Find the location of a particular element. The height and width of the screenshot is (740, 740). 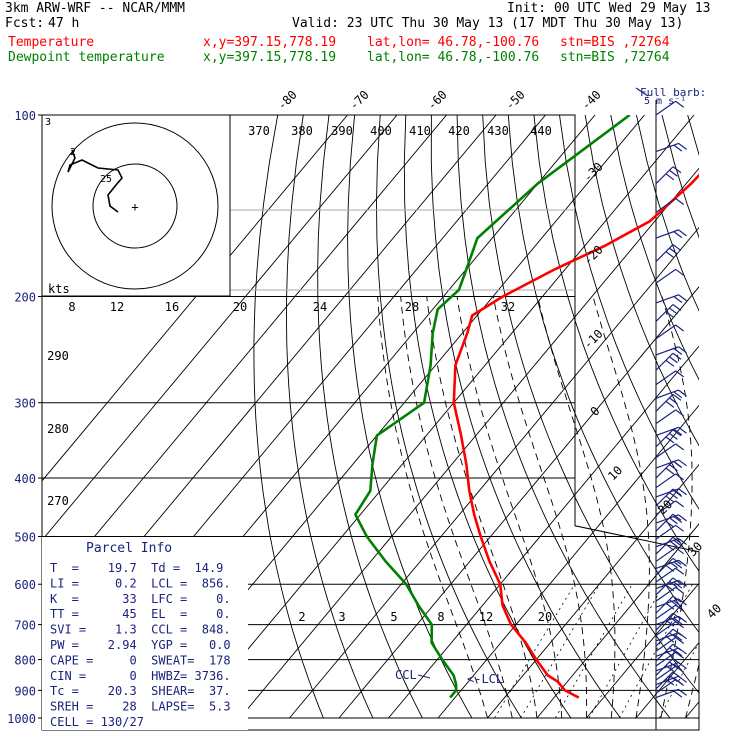

hodograph-frame is located at coordinates (136, 205).